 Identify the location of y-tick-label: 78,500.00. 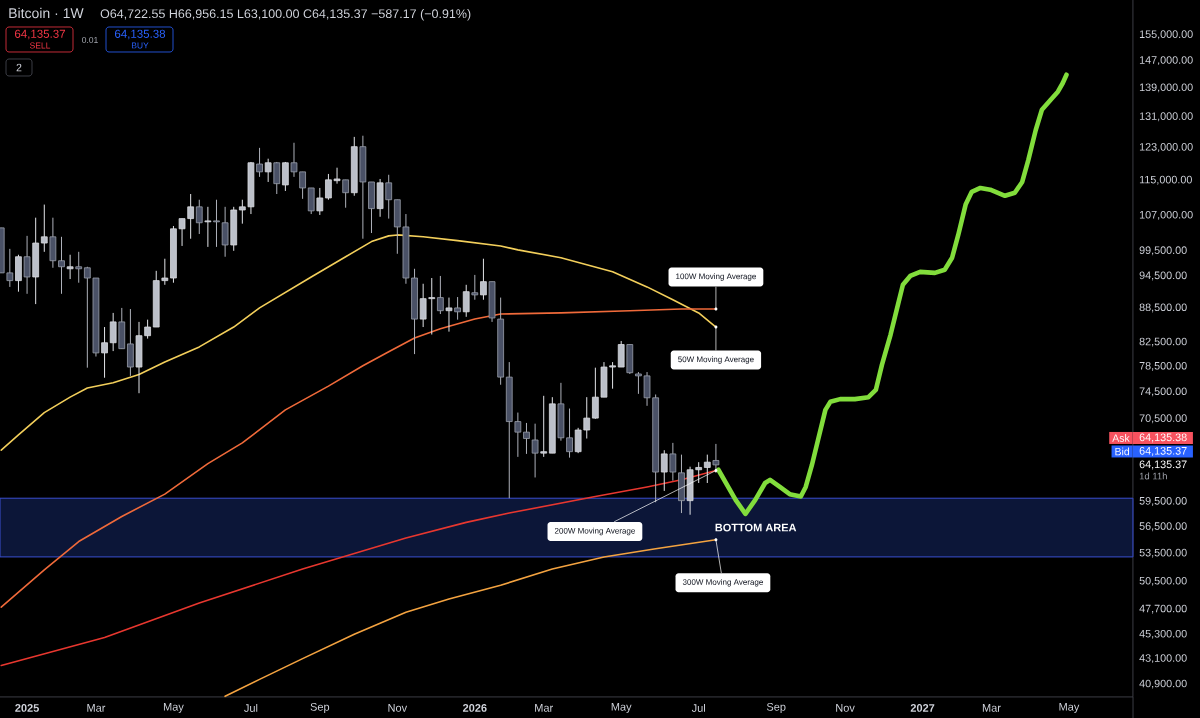
(1163, 366).